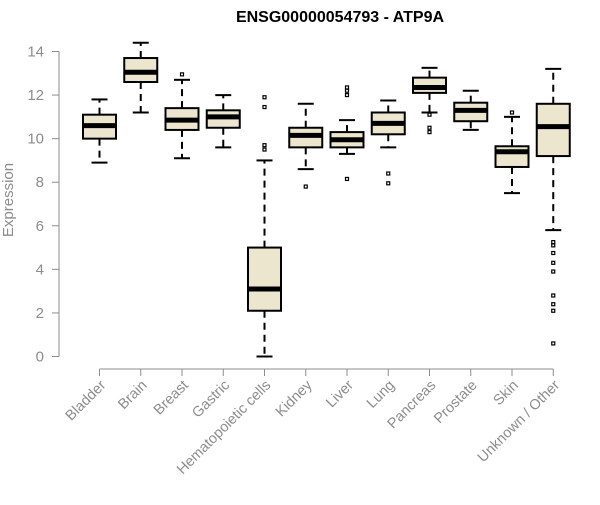 This screenshot has width=600, height=505. I want to click on box-brain, so click(141, 77).